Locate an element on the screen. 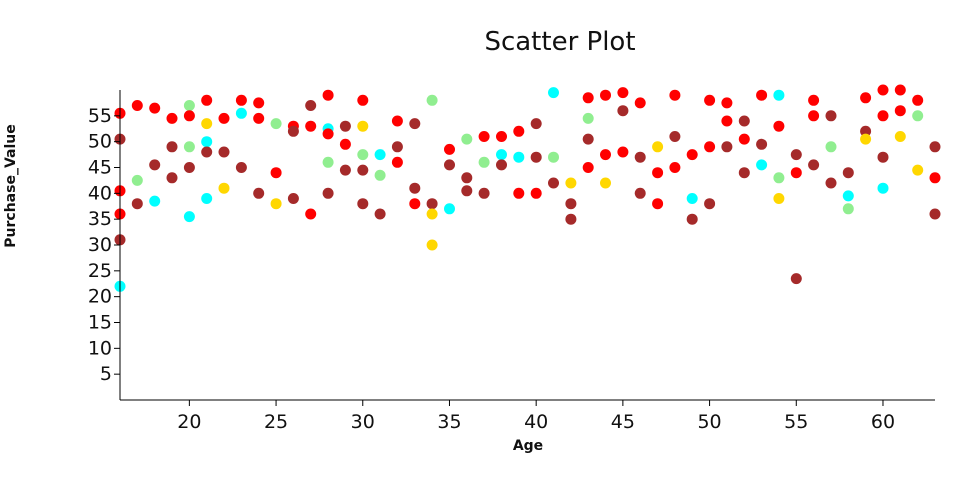 The height and width of the screenshot is (500, 960). y-tick-label: 10 is located at coordinates (100, 348).